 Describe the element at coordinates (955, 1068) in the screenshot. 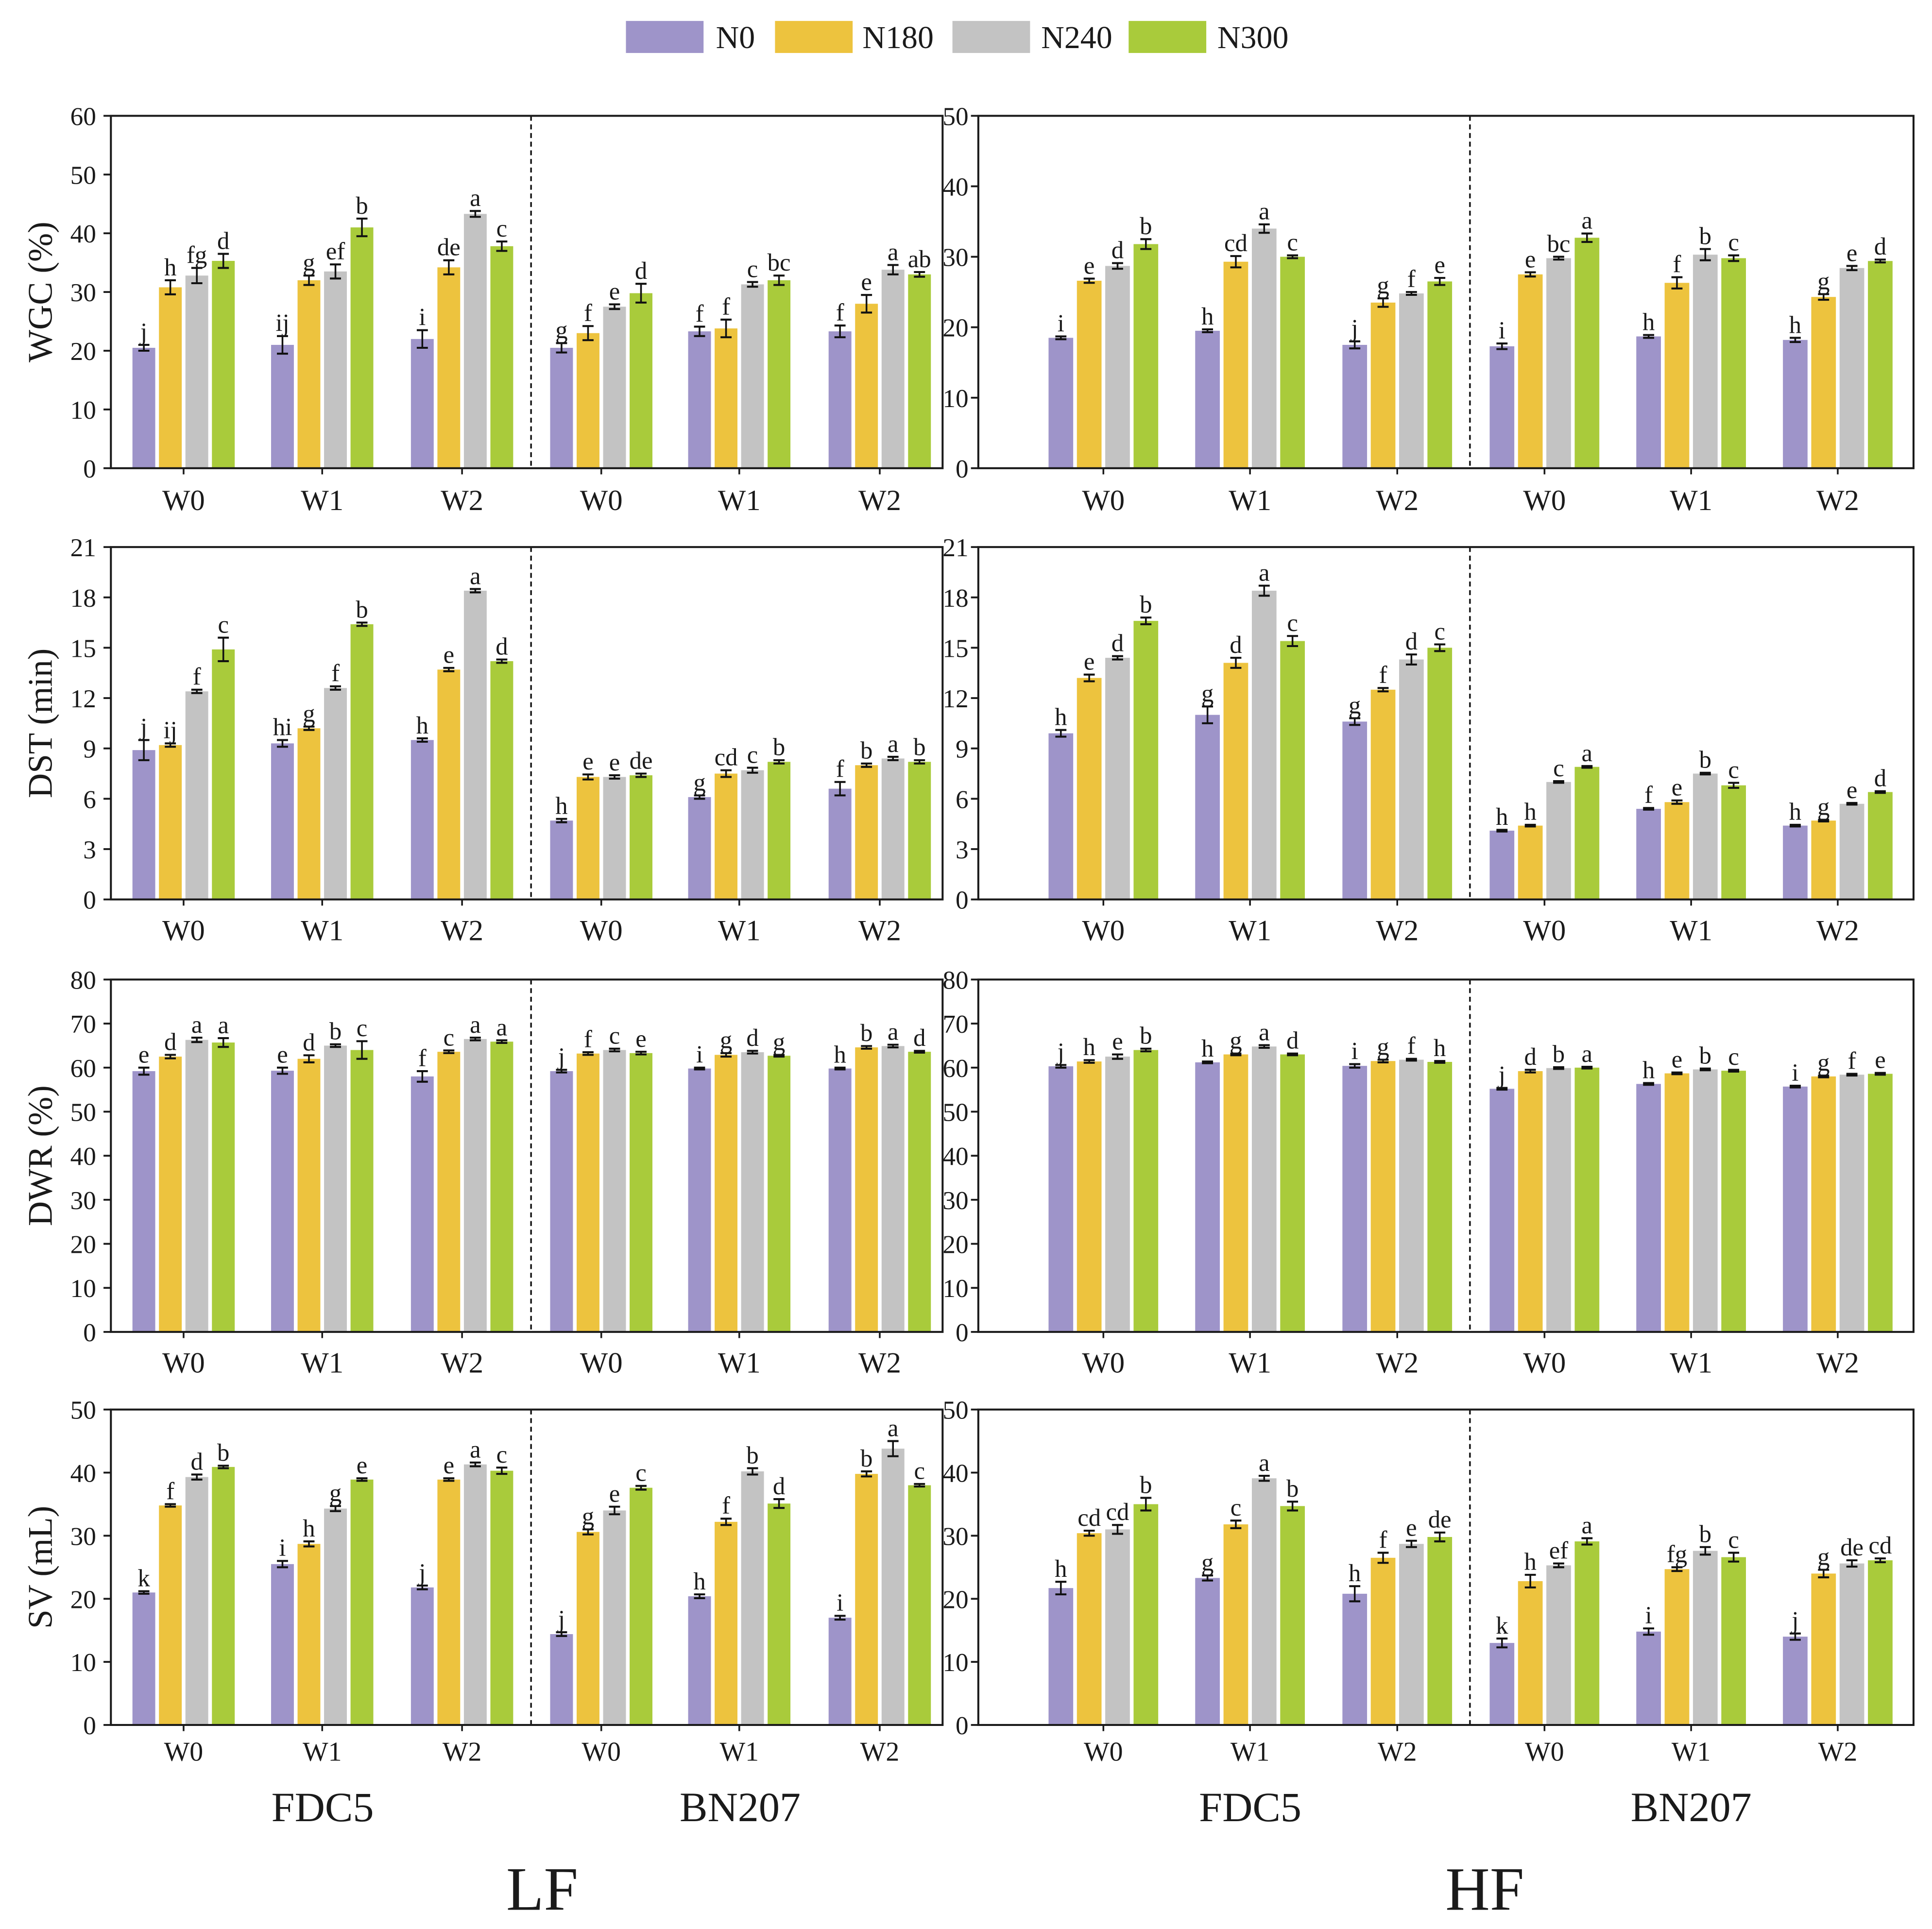

I see `y-tick-label: 60` at that location.